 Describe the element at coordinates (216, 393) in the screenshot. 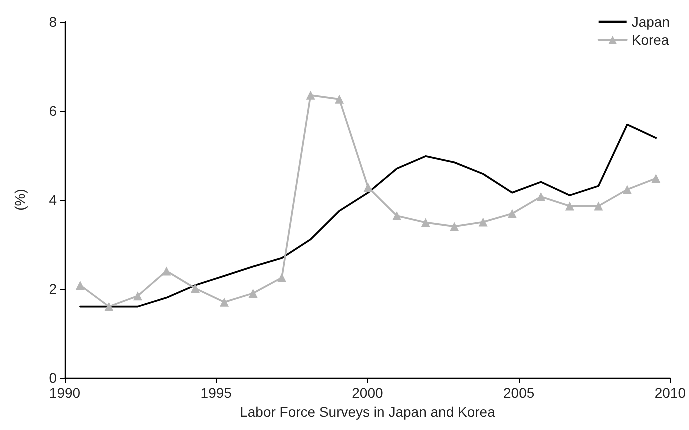

I see `x-tick-label: 1995` at that location.